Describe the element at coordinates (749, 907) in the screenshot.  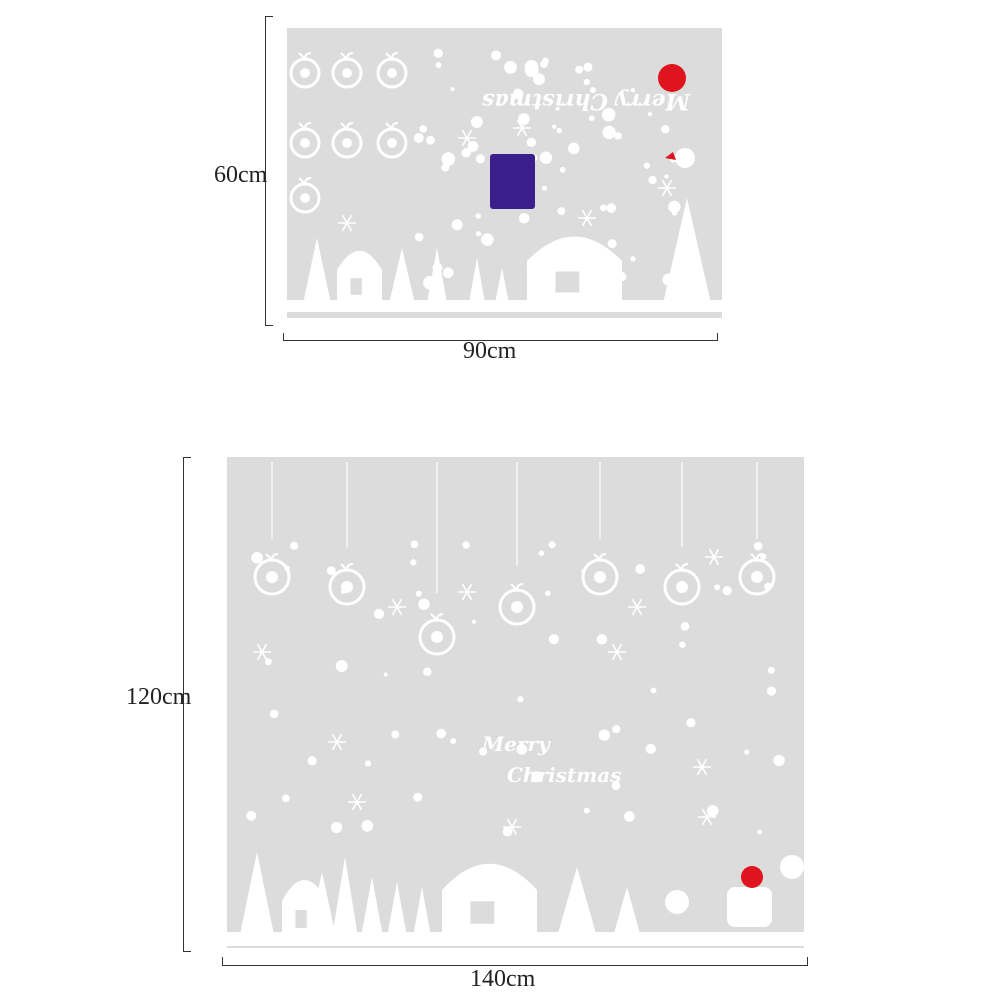
I see `sleigh-icon` at that location.